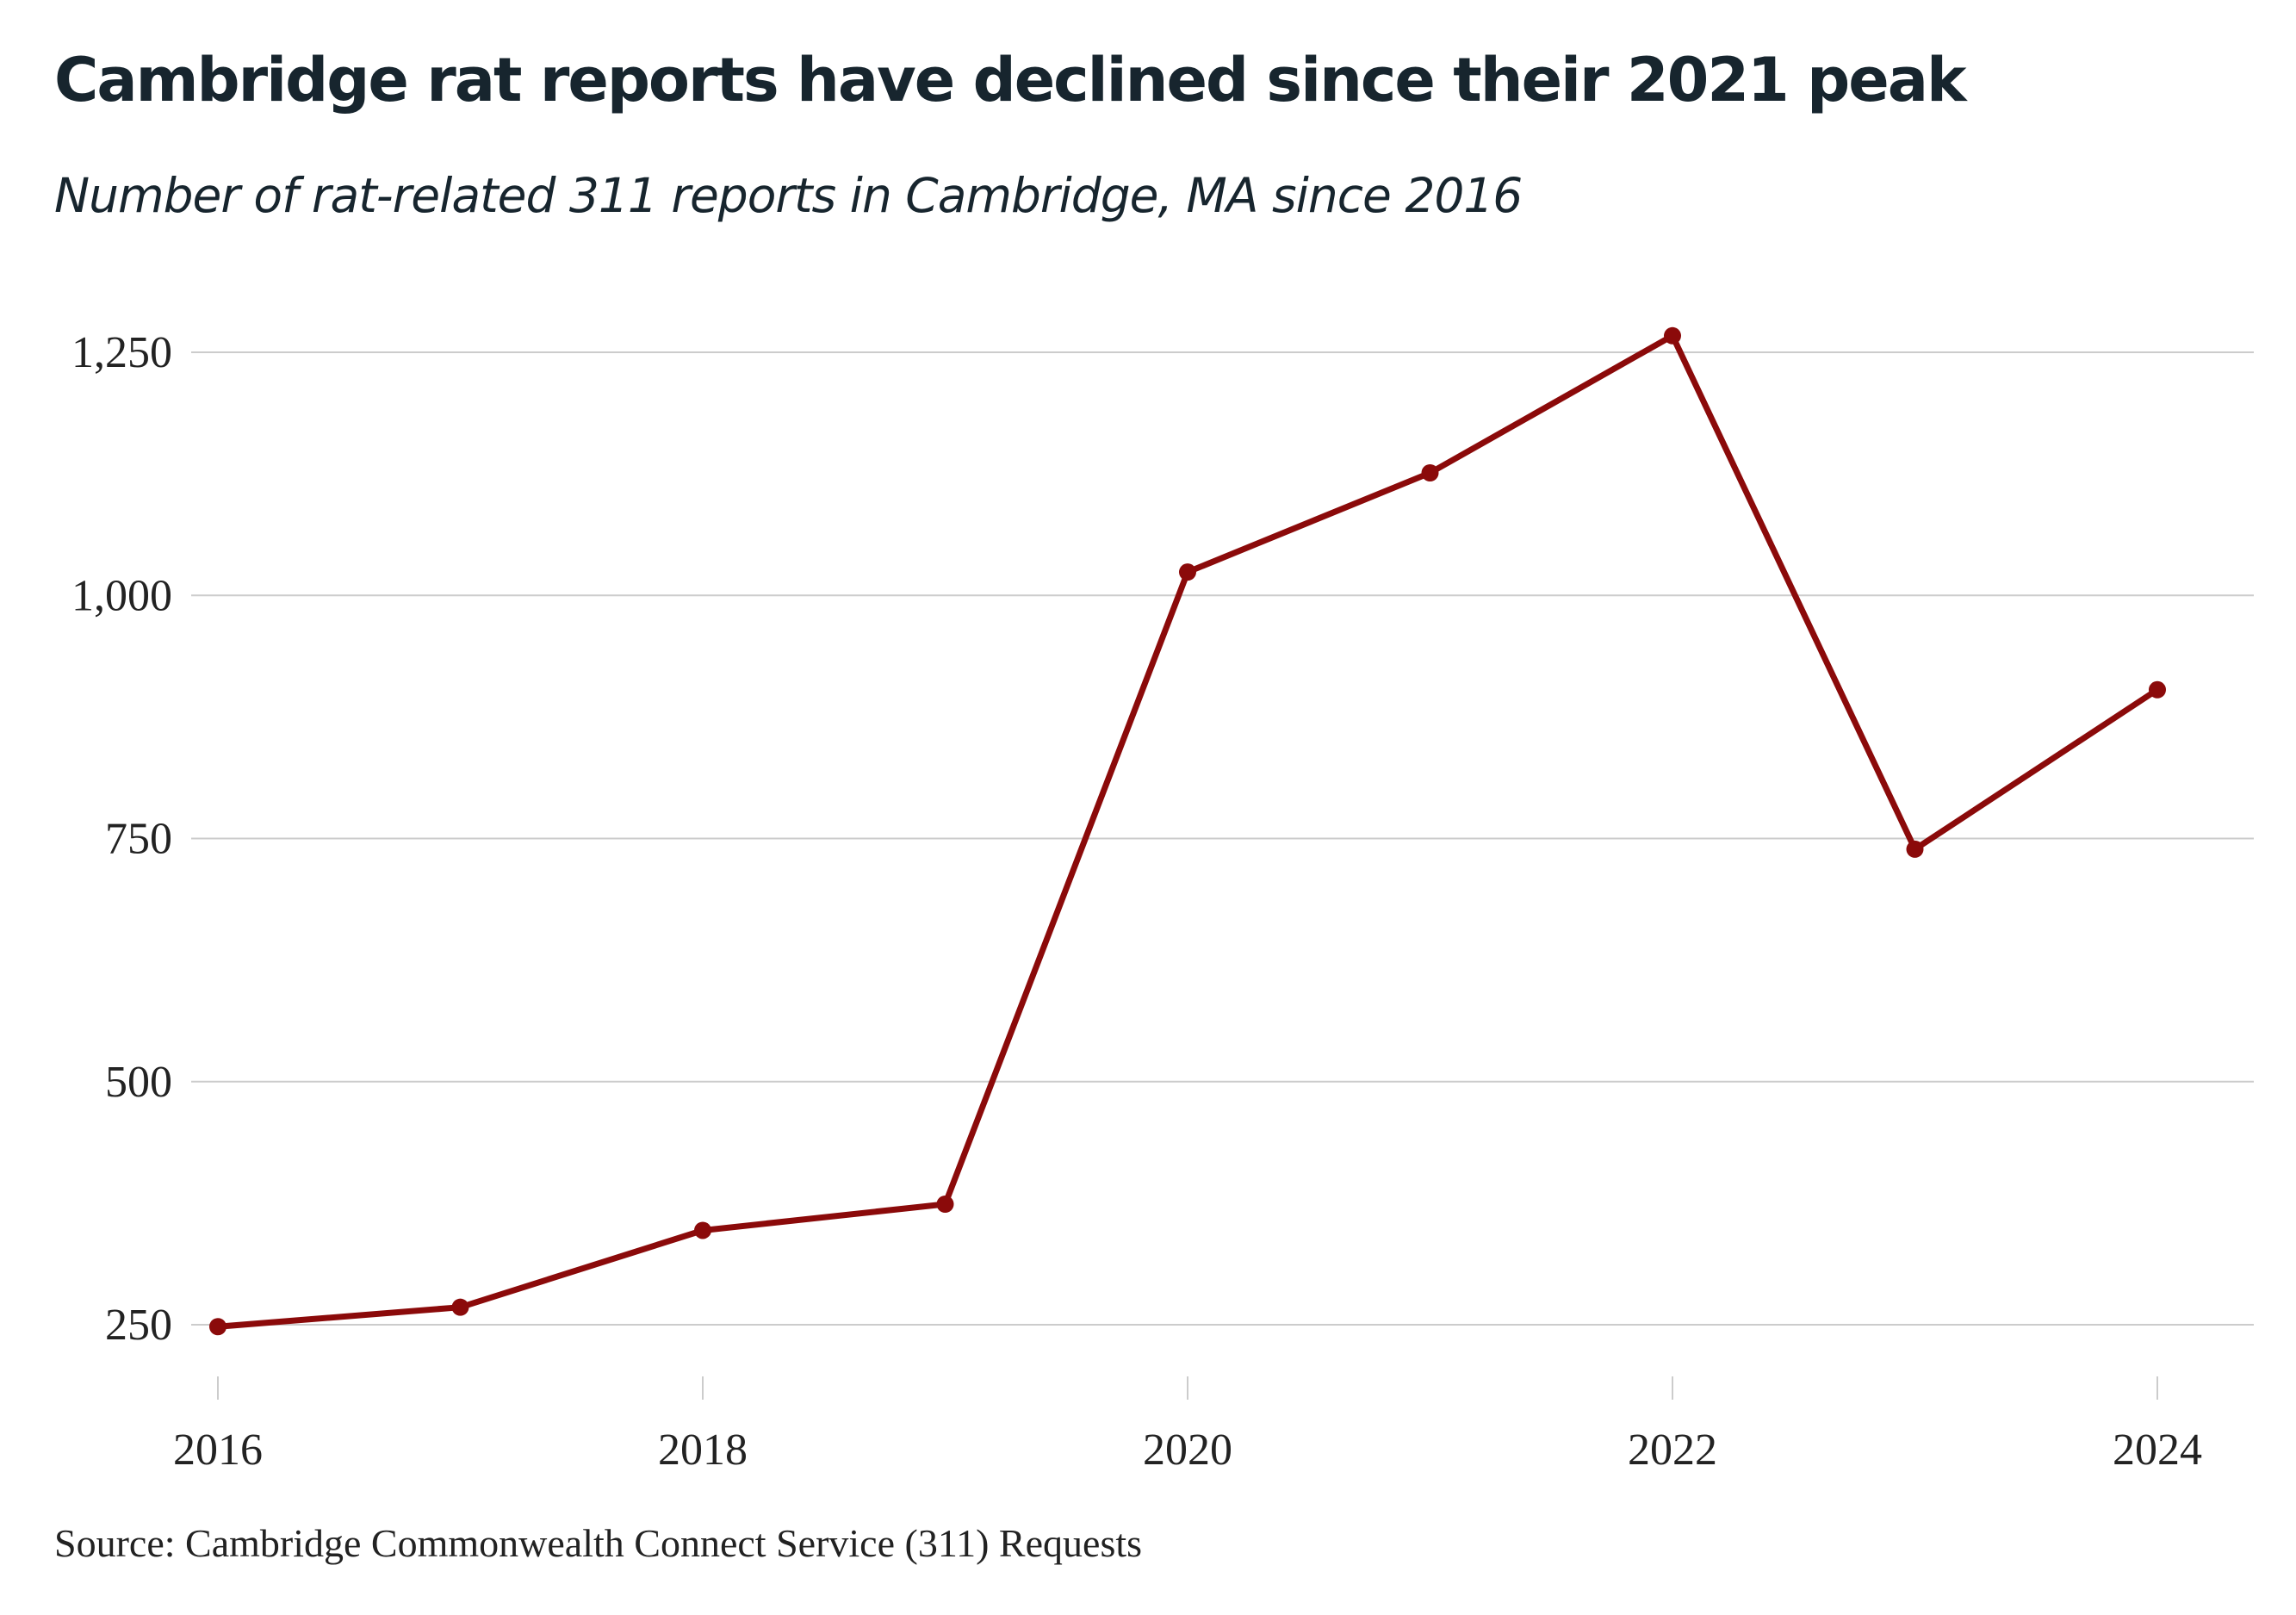 The width and height of the screenshot is (2296, 1615). Describe the element at coordinates (138, 1082) in the screenshot. I see `y-tick-label: 500` at that location.